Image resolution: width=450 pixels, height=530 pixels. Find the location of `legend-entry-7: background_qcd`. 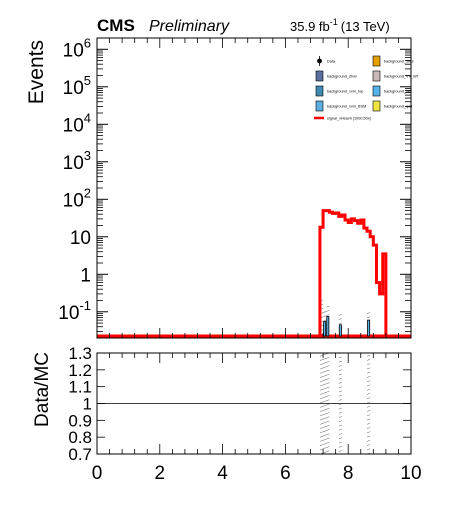

legend-entry-7: background_qcd is located at coordinates (392, 106).